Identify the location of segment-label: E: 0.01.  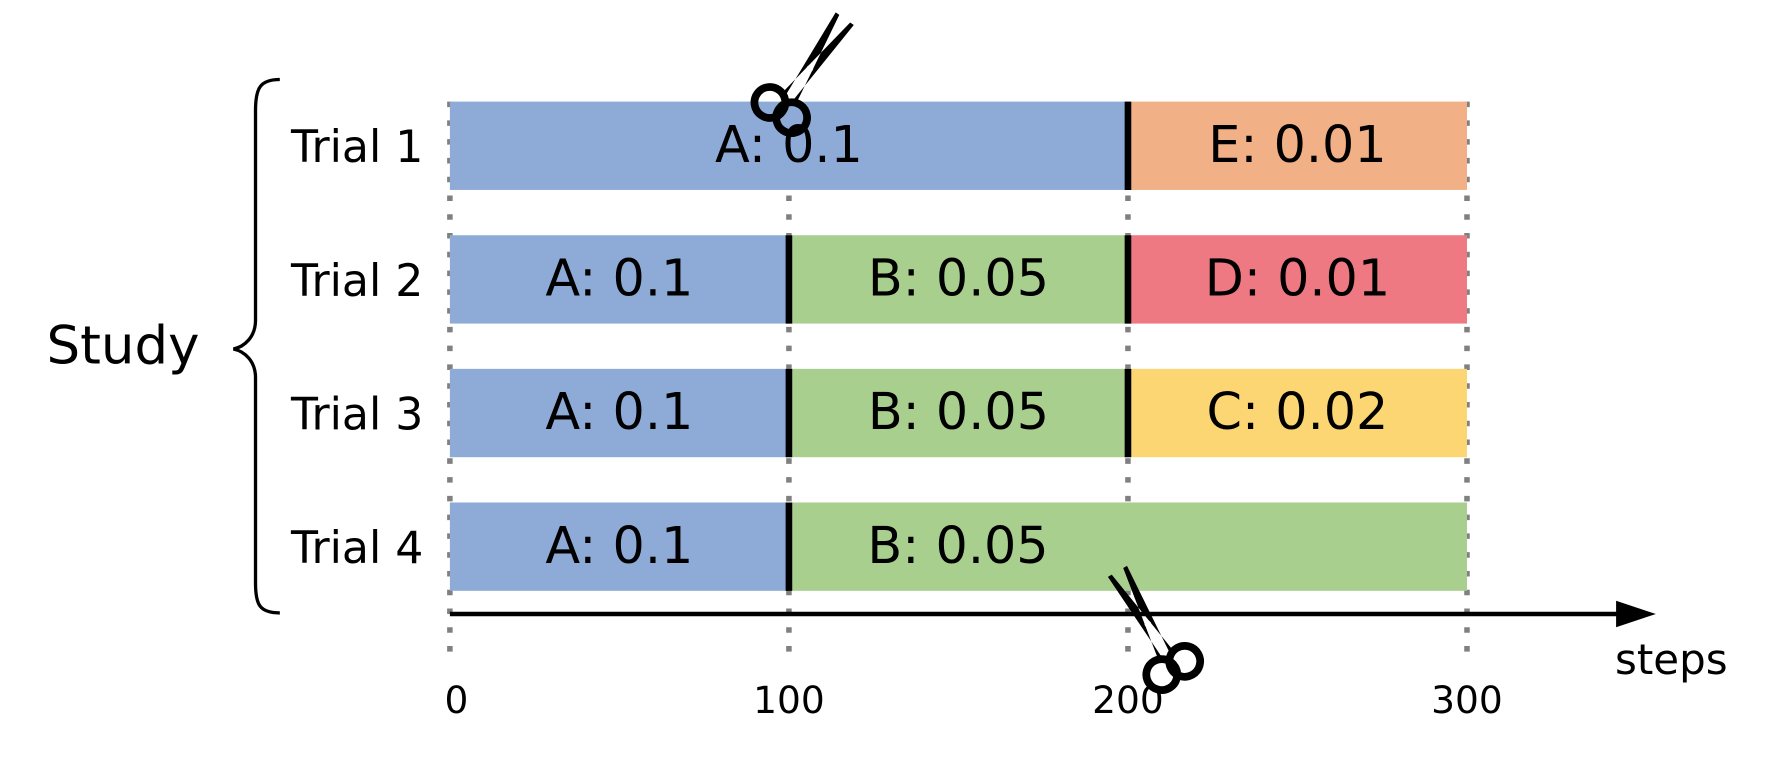
(1297, 144).